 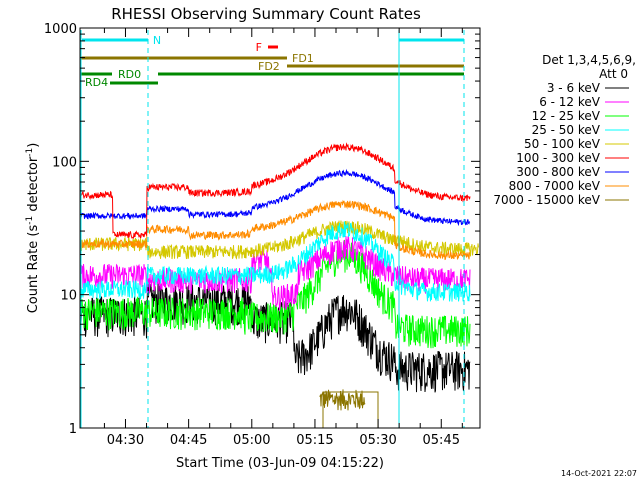 I want to click on legend-title-2: Att 0, so click(x=613, y=74).